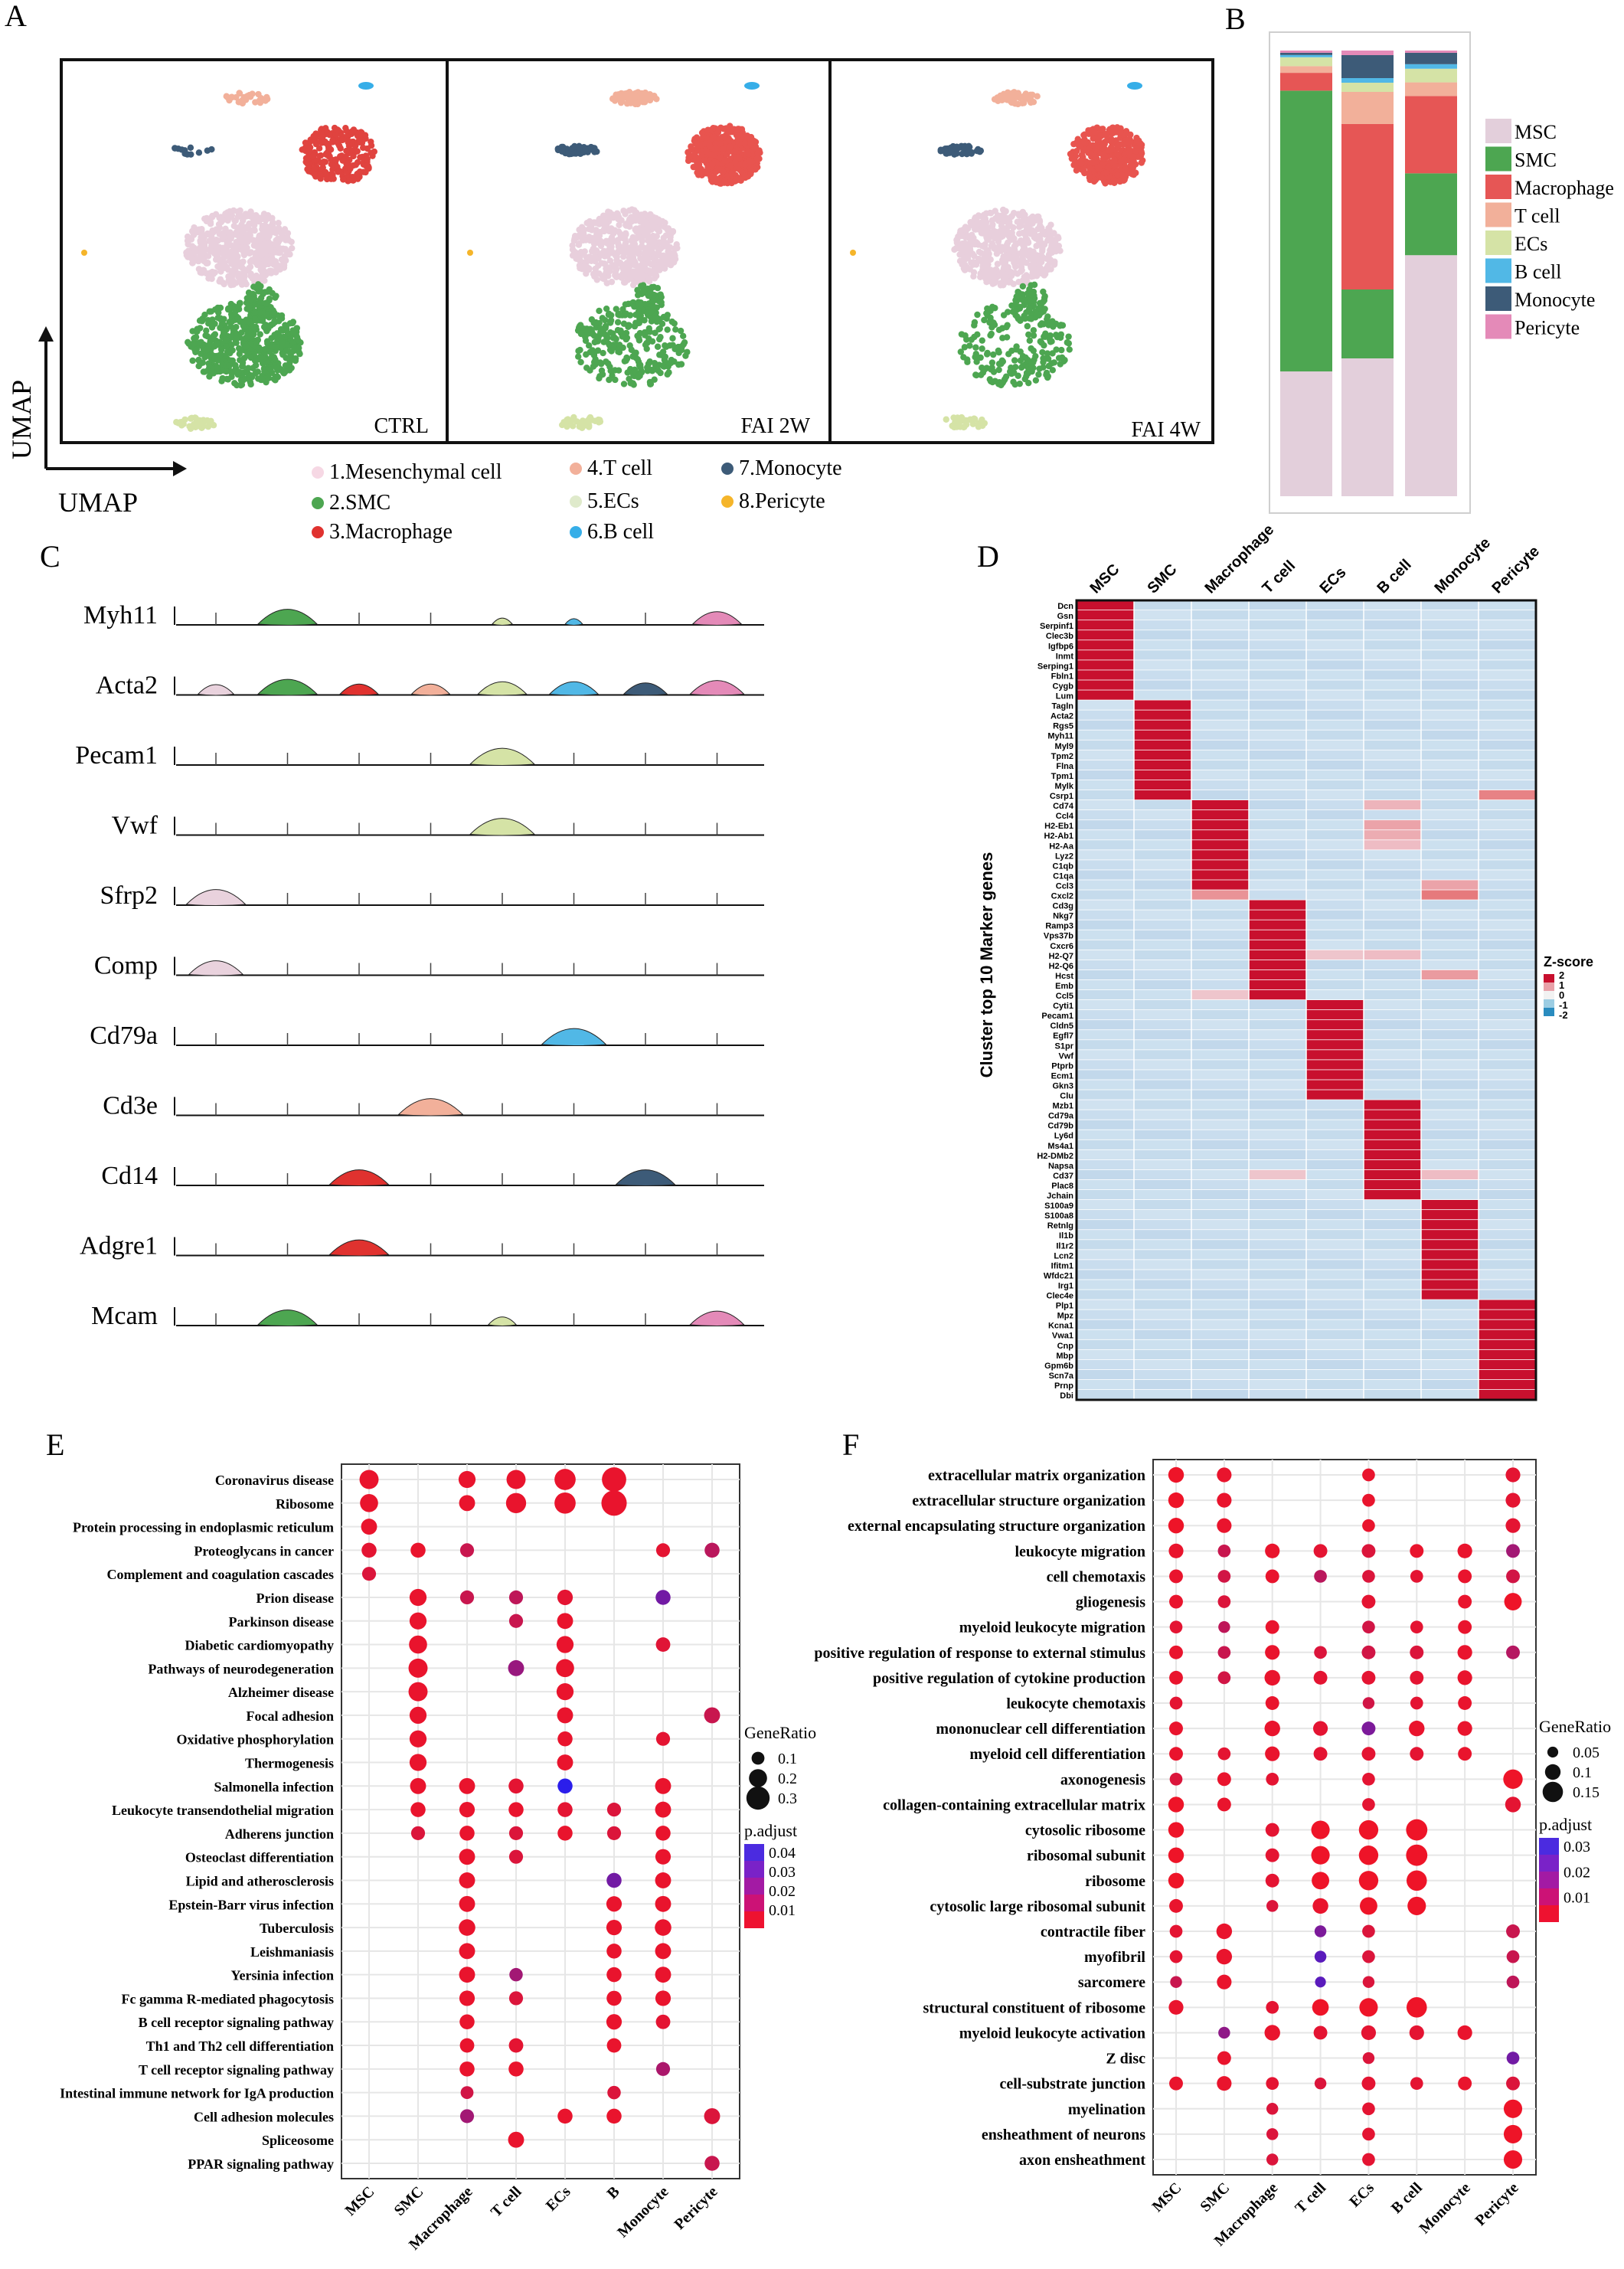 The image size is (1624, 2269). I want to click on heatmap-gene-label: Mzb1, so click(1064, 1106).